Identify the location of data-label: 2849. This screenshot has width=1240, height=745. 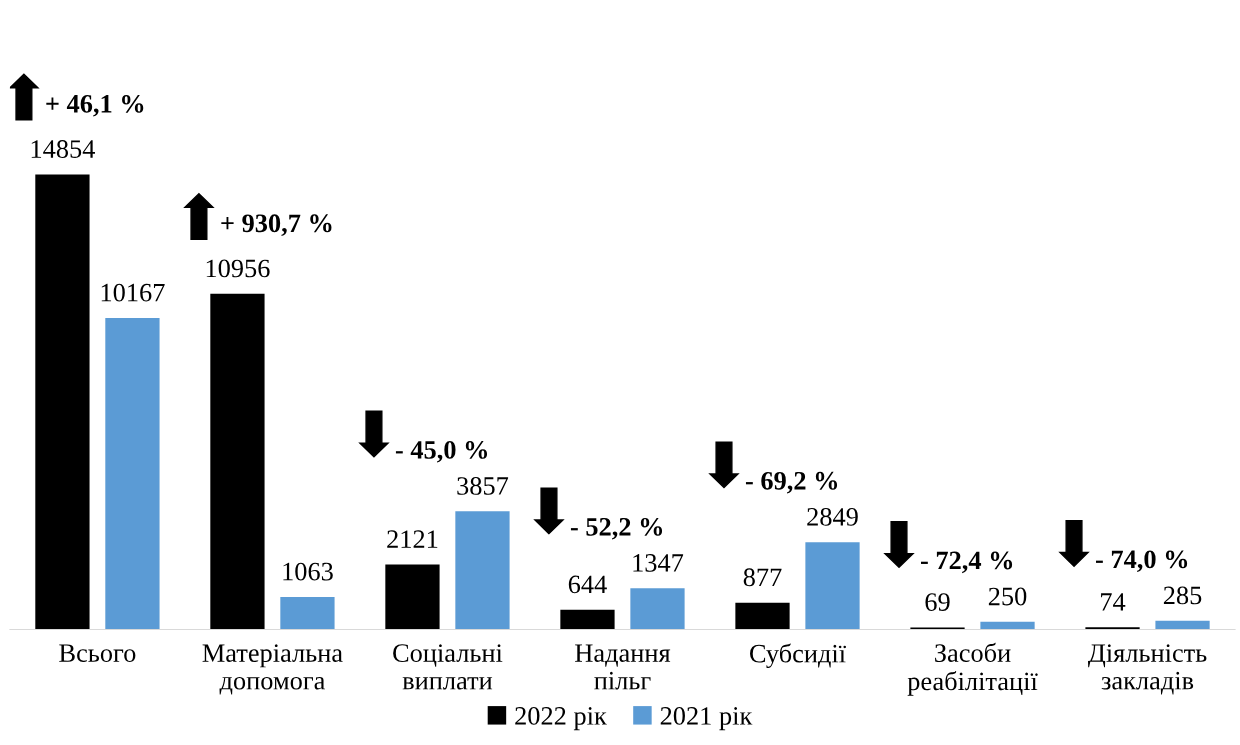
(832, 516).